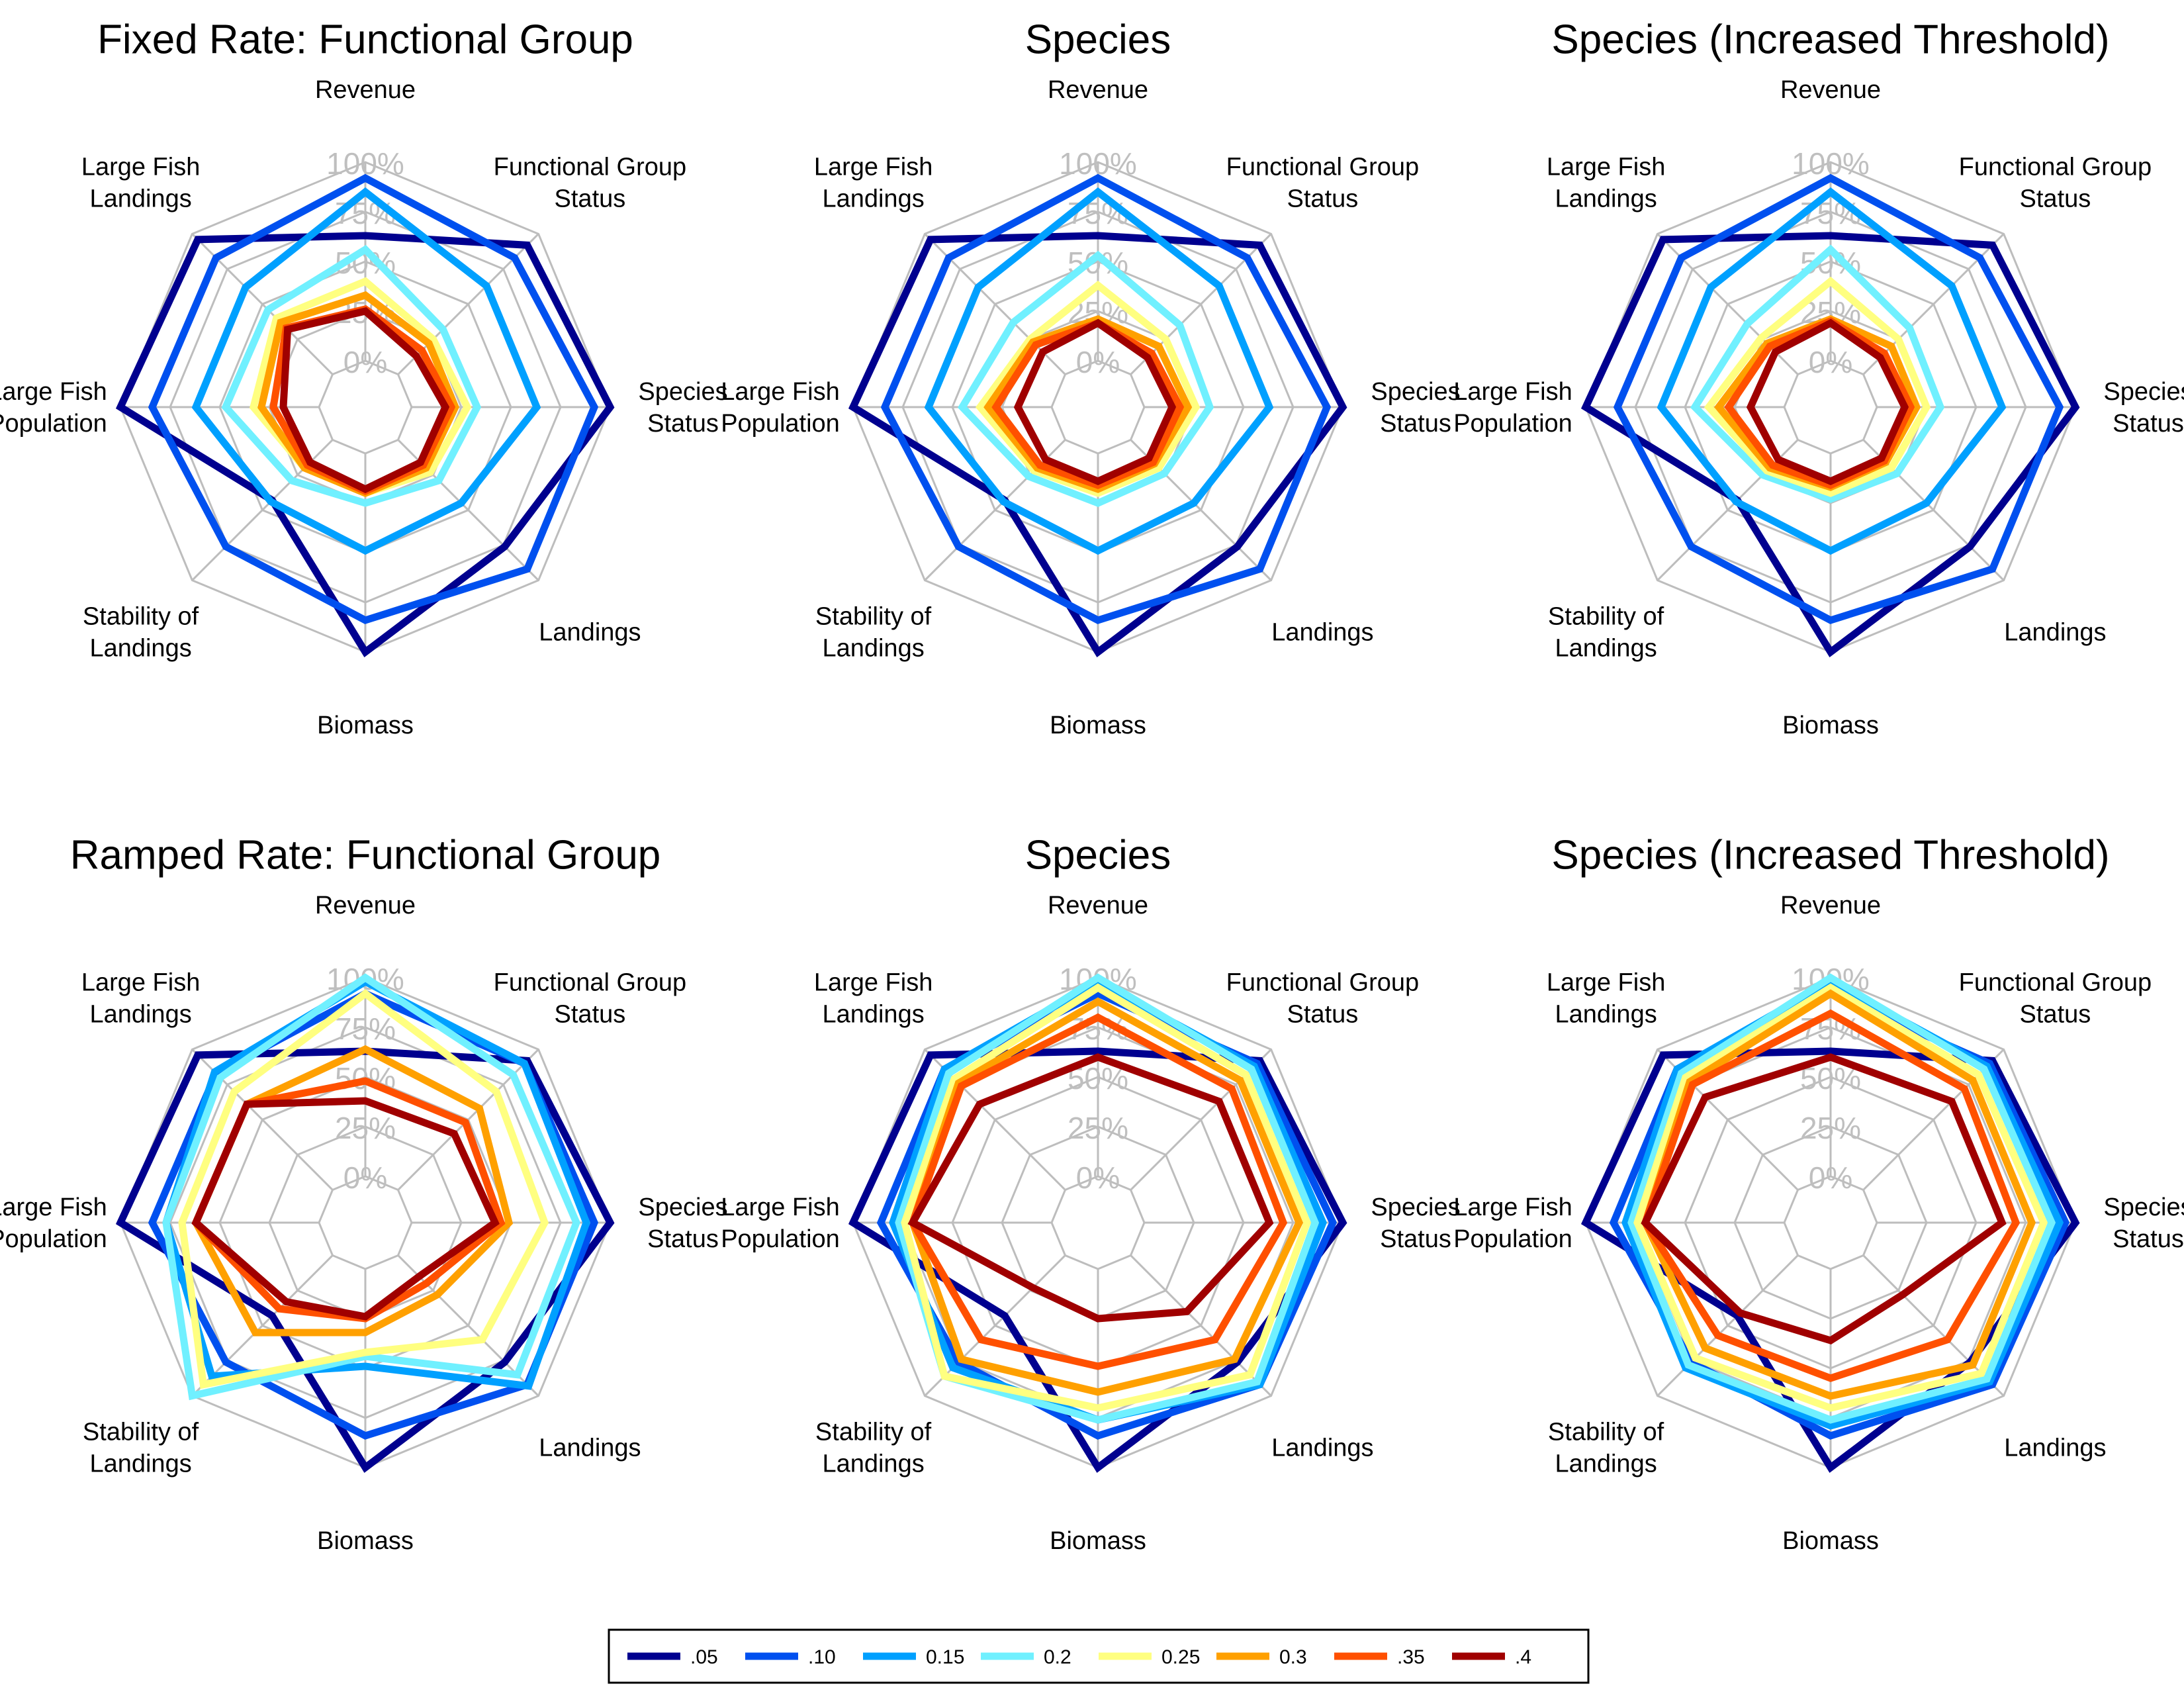 This screenshot has height=1688, width=2184. What do you see at coordinates (1513, 1207) in the screenshot?
I see `axis-label-large-fish-population: Large Fish` at bounding box center [1513, 1207].